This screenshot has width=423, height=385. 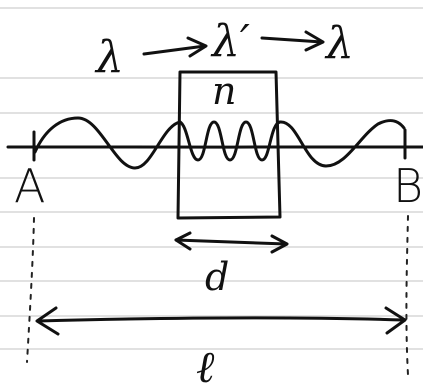 I want to click on wave-right, so click(x=342, y=143).